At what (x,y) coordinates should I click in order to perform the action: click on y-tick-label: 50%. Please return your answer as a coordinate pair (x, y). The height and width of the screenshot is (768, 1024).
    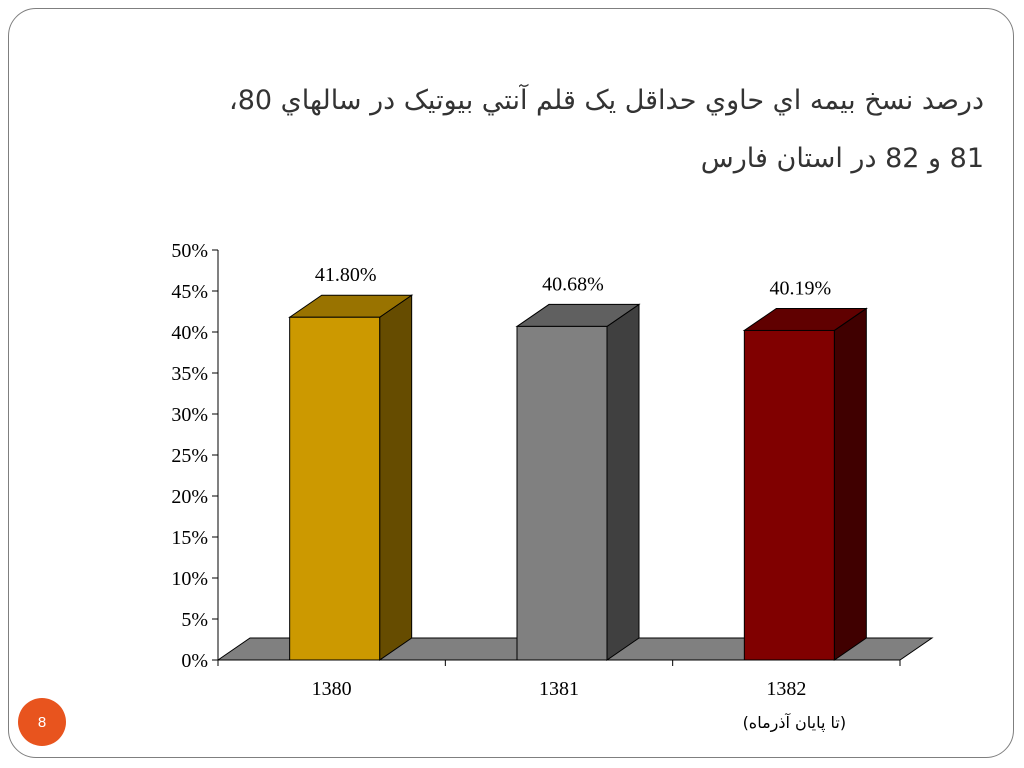
    Looking at the image, I should click on (189, 251).